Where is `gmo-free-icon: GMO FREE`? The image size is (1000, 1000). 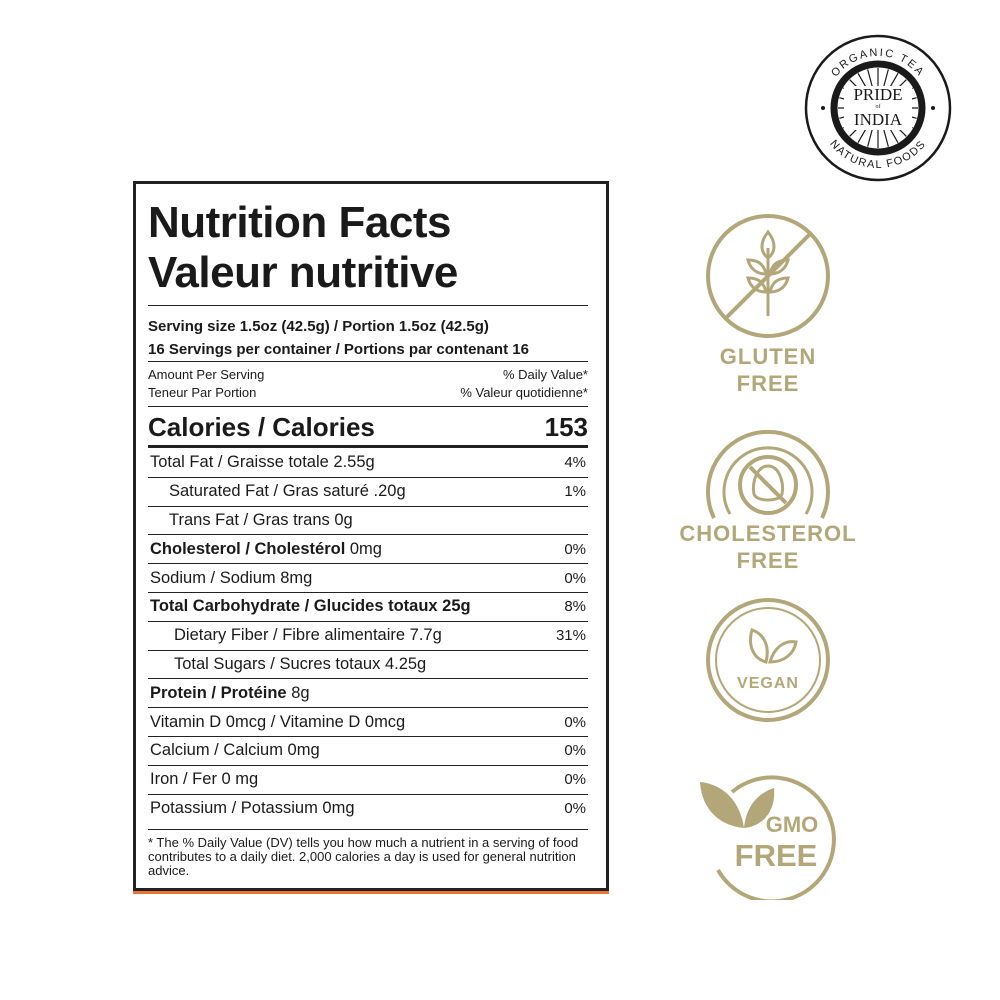 gmo-free-icon: GMO FREE is located at coordinates (768, 837).